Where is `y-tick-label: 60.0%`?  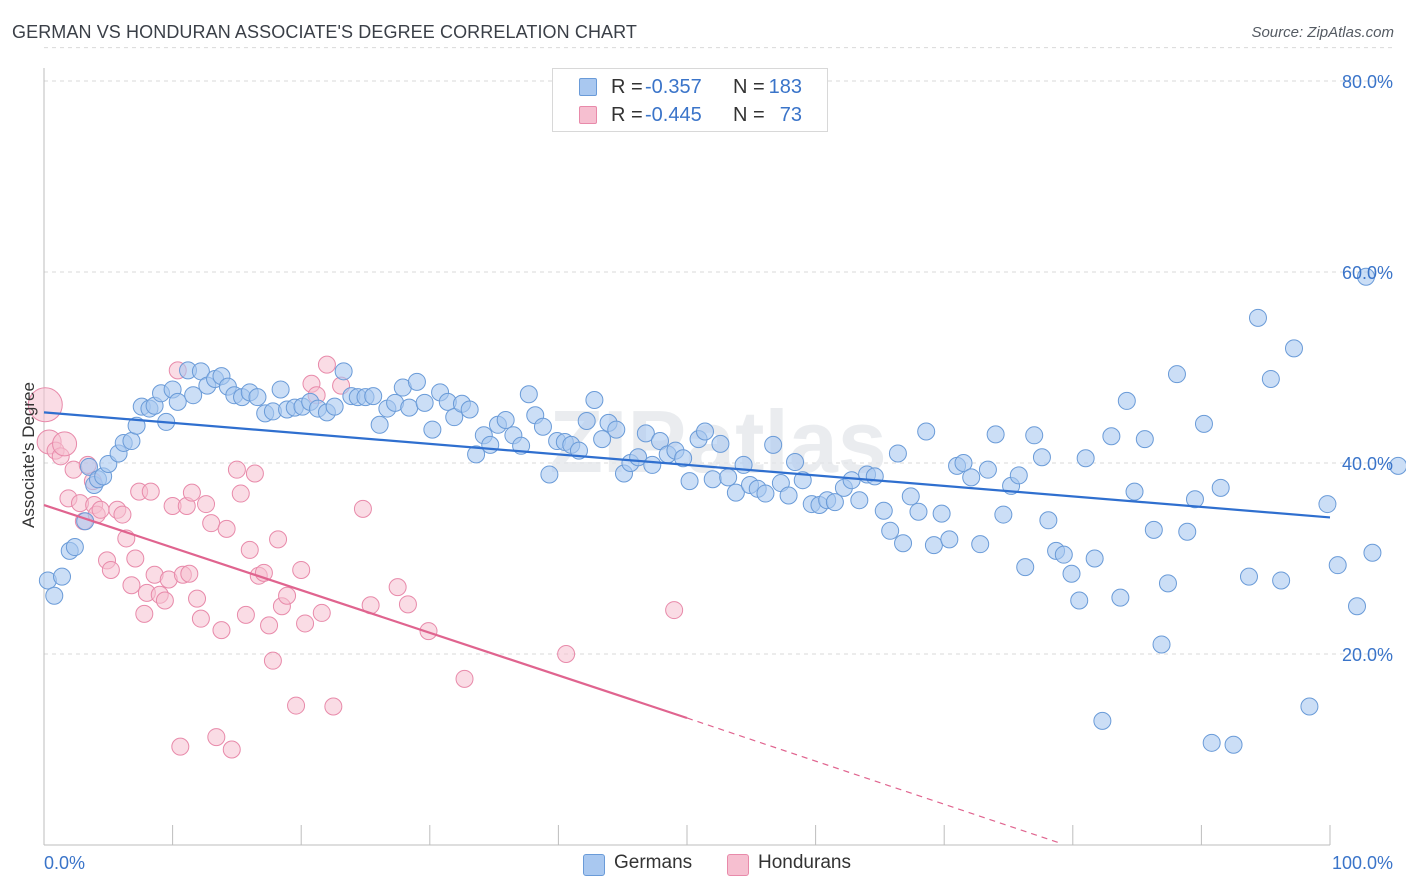
y-tick-label: 60.0% is located at coordinates (1367, 273).